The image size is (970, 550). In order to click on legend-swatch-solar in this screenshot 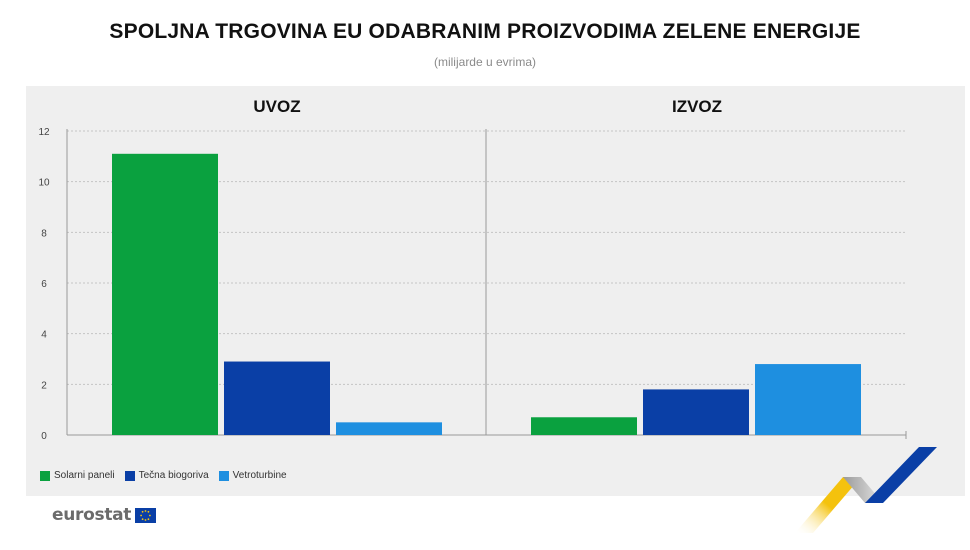, I will do `click(45, 475)`.